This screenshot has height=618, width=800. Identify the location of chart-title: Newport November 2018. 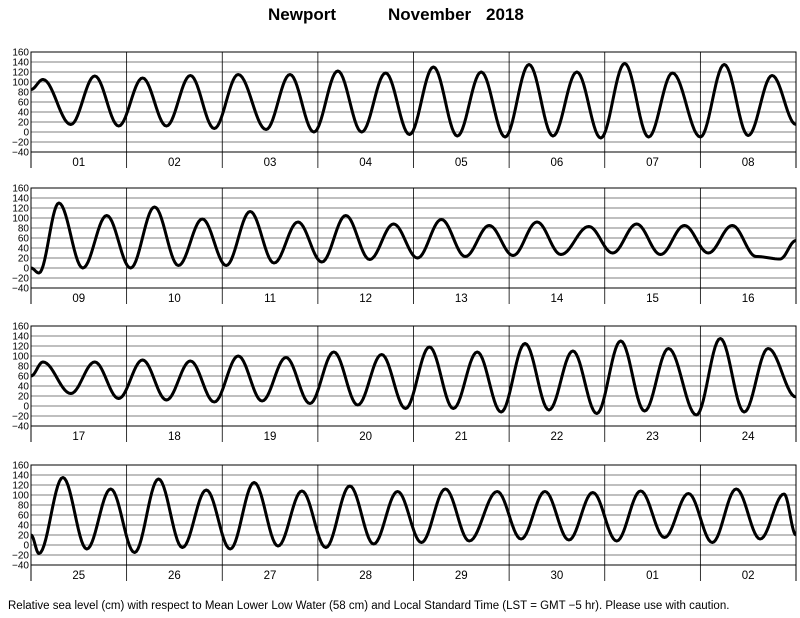
(400, 14).